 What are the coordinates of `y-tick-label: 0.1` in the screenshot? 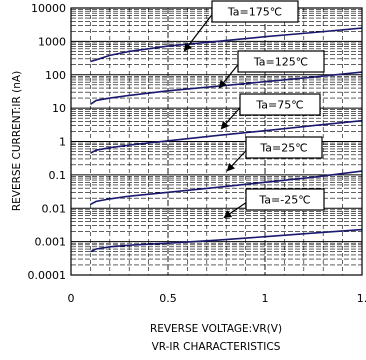 It's located at (58, 175).